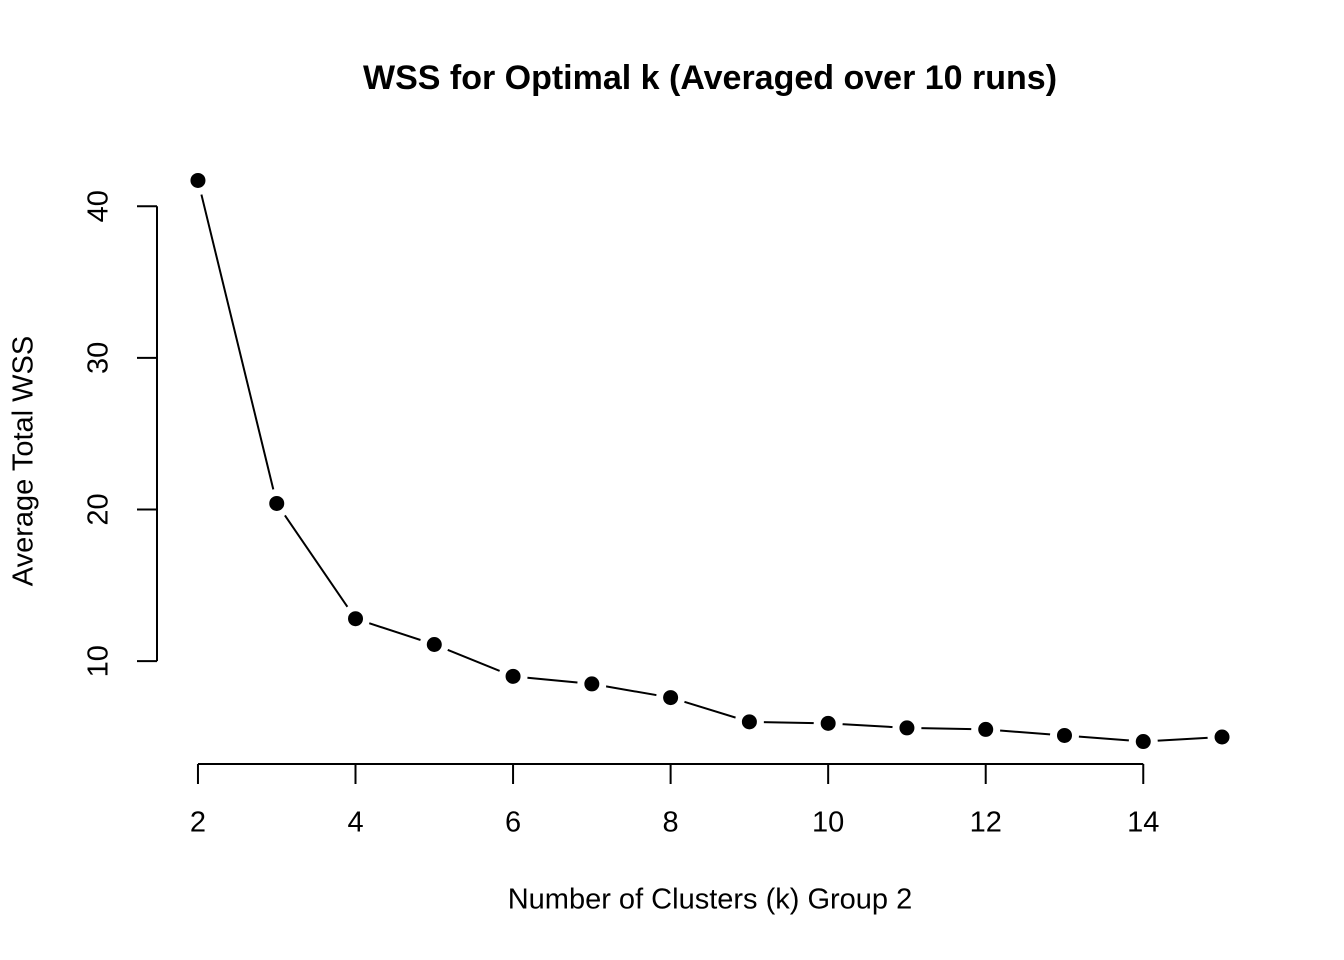 The image size is (1344, 960). What do you see at coordinates (671, 823) in the screenshot?
I see `x-tick-label: 8` at bounding box center [671, 823].